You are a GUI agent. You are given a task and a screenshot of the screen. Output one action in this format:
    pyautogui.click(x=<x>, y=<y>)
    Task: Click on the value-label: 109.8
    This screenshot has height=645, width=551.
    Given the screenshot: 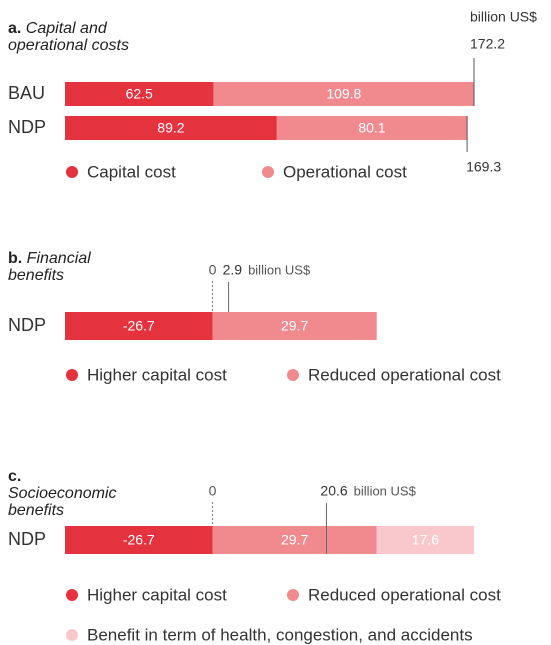 What is the action you would take?
    pyautogui.click(x=343, y=94)
    